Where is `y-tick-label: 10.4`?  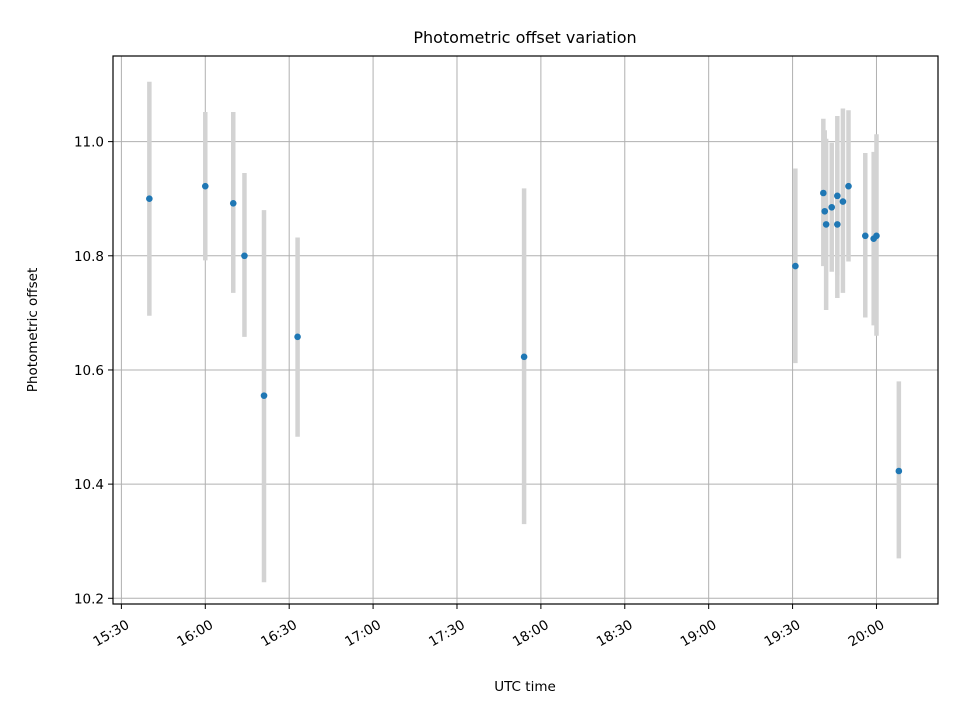 y-tick-label: 10.4 is located at coordinates (89, 485).